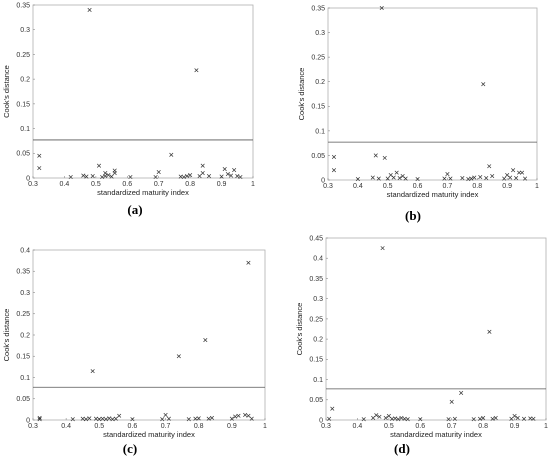 Image resolution: width=550 pixels, height=465 pixels. I want to click on y-tick-label: 0, so click(28, 420).